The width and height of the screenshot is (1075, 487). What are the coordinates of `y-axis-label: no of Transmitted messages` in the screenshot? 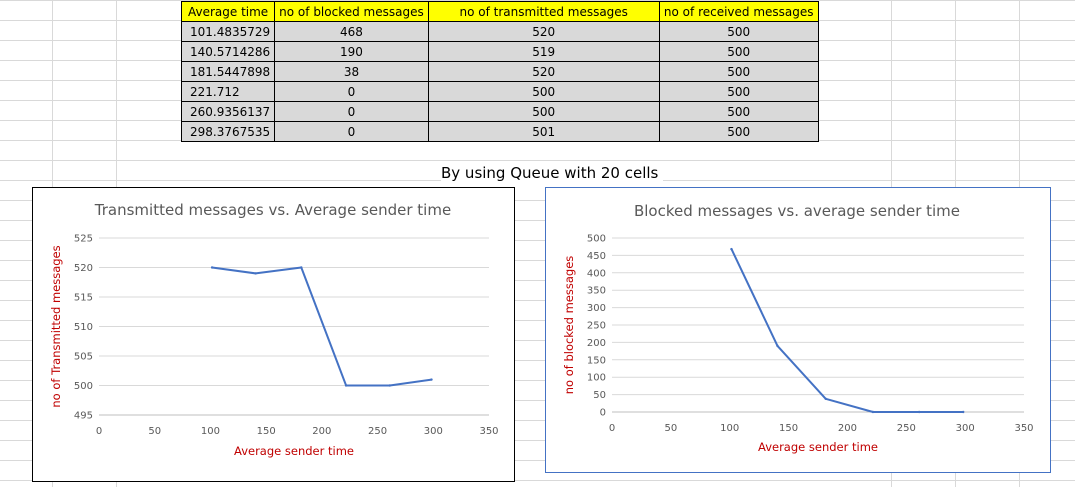 It's located at (56, 326).